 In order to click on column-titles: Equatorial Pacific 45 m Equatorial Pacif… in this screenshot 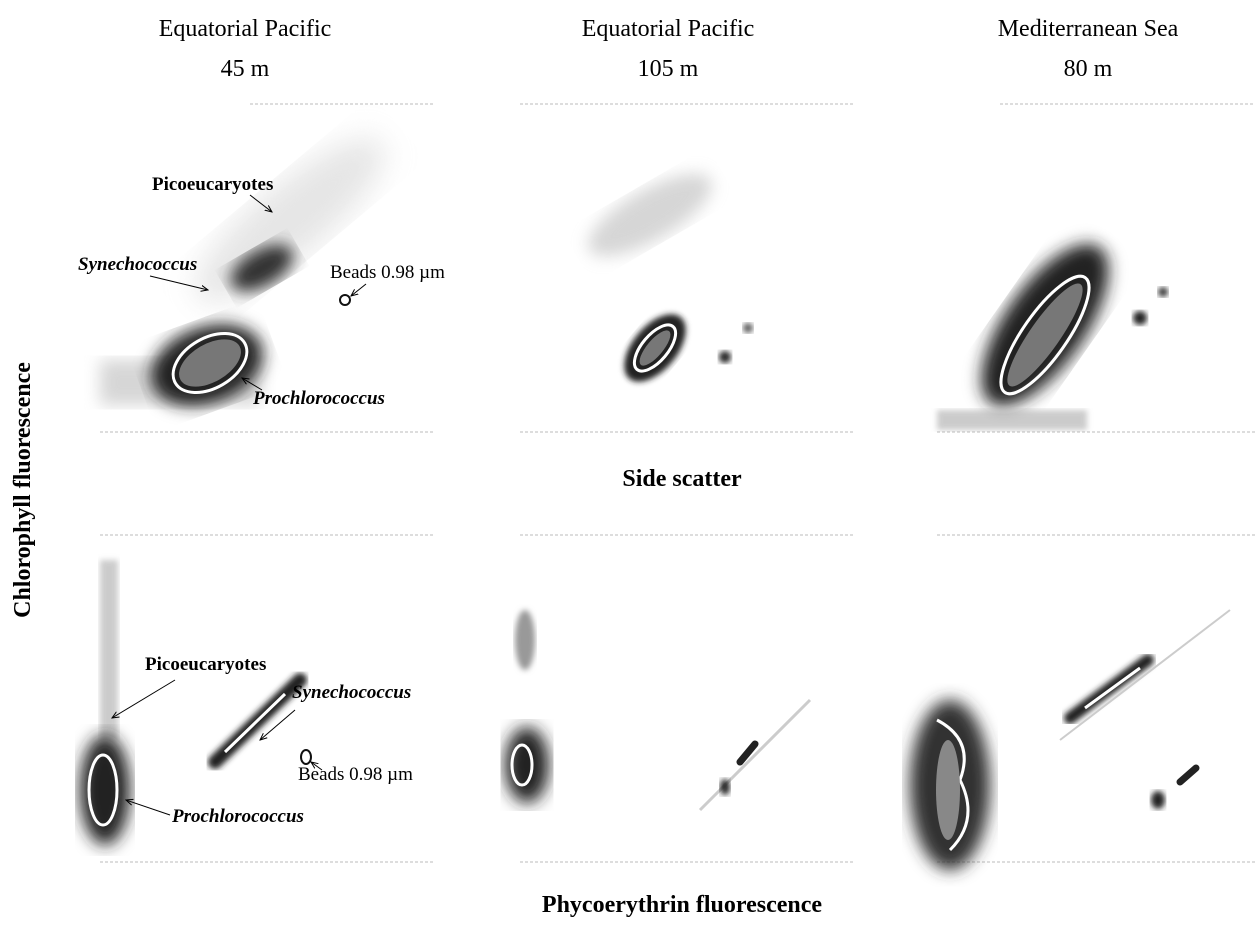, I will do `click(669, 49)`.